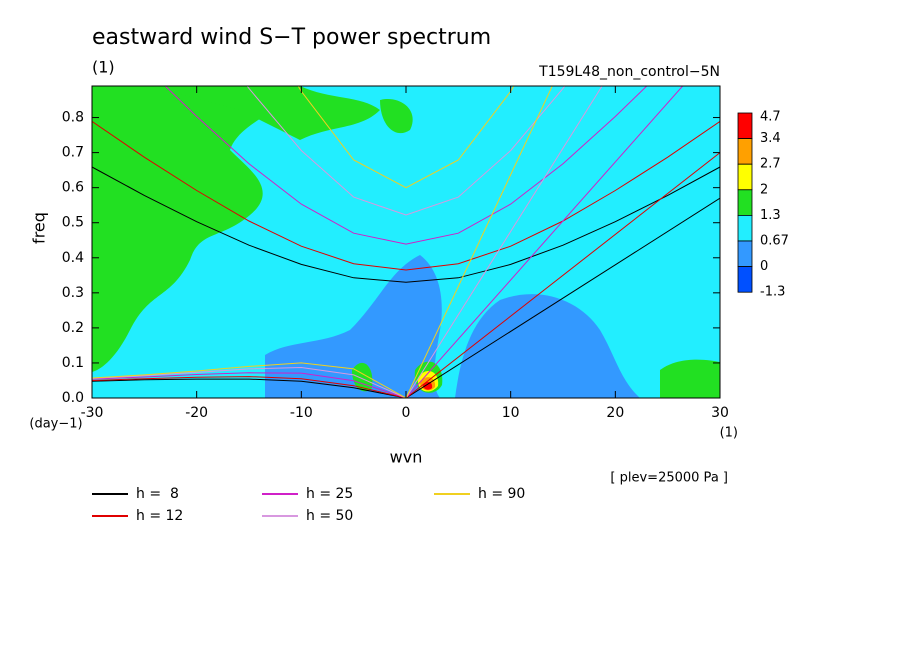 The height and width of the screenshot is (654, 904). Describe the element at coordinates (329, 494) in the screenshot. I see `legend-label: h = 25` at that location.